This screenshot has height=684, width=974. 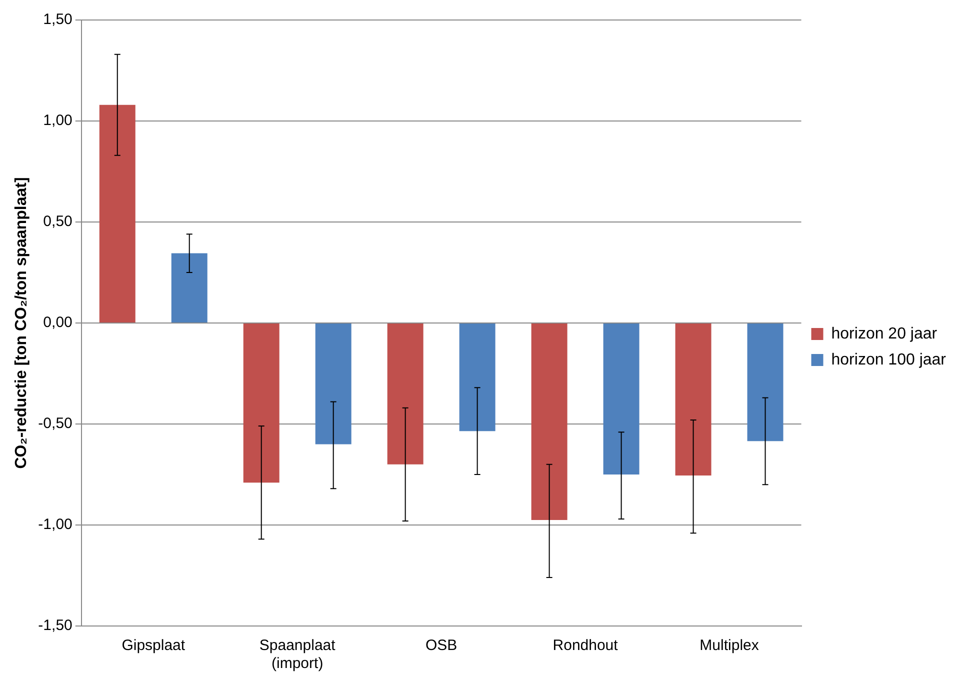 I want to click on x-tick-label: Spaanplaat (import), so click(x=297, y=654).